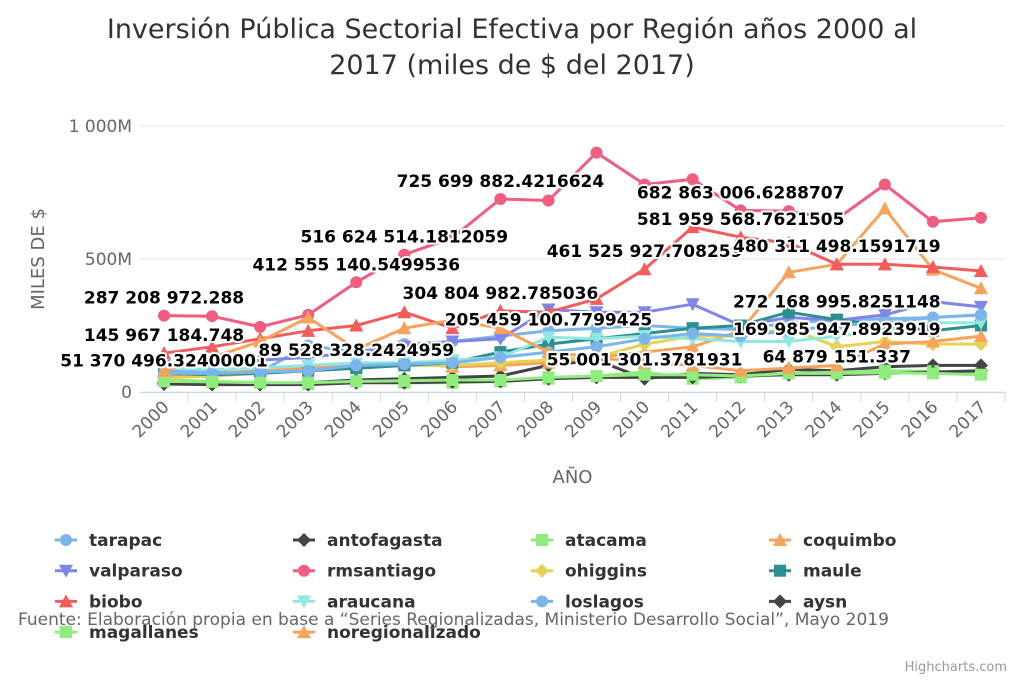 This screenshot has width=1024, height=683. Describe the element at coordinates (808, 602) in the screenshot. I see `legend-item-aysn: aysn` at that location.